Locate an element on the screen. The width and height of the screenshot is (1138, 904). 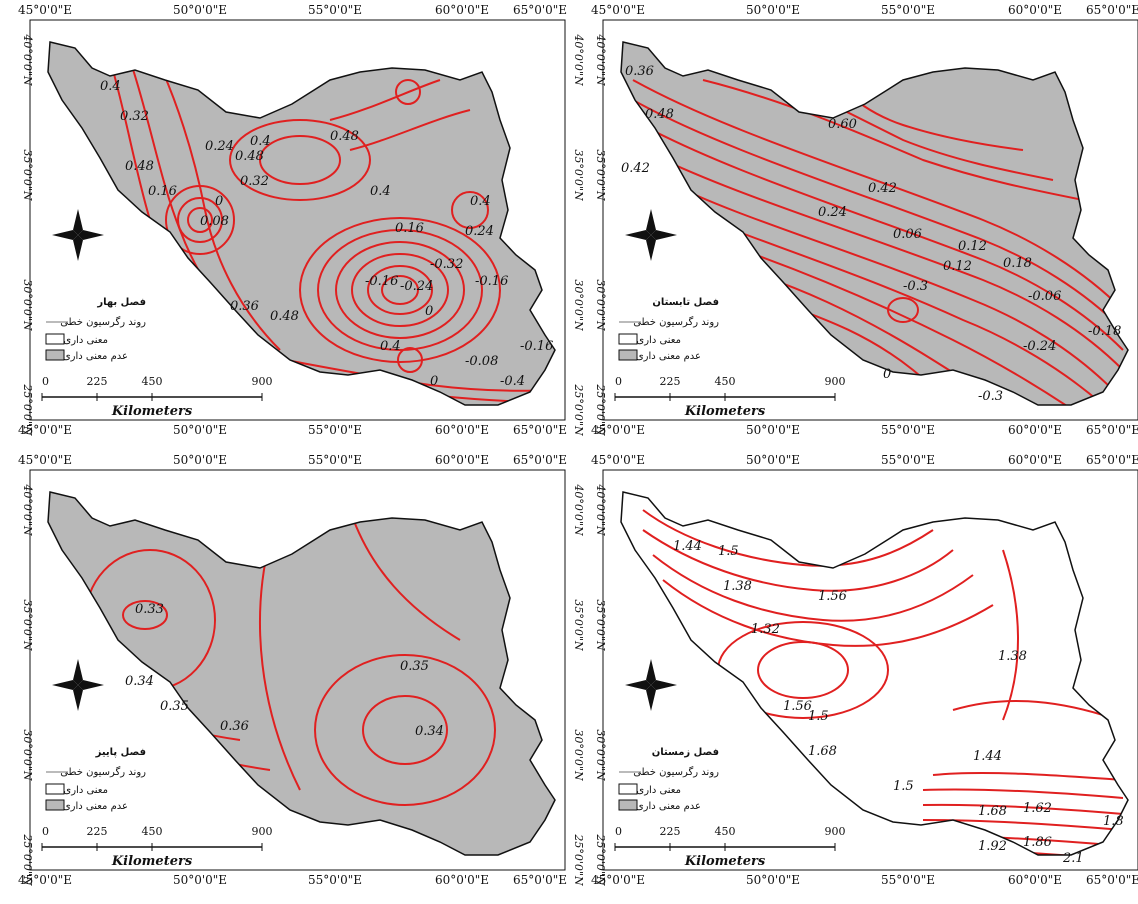
contour-value-label: 1.92 is located at coordinates (992, 846).